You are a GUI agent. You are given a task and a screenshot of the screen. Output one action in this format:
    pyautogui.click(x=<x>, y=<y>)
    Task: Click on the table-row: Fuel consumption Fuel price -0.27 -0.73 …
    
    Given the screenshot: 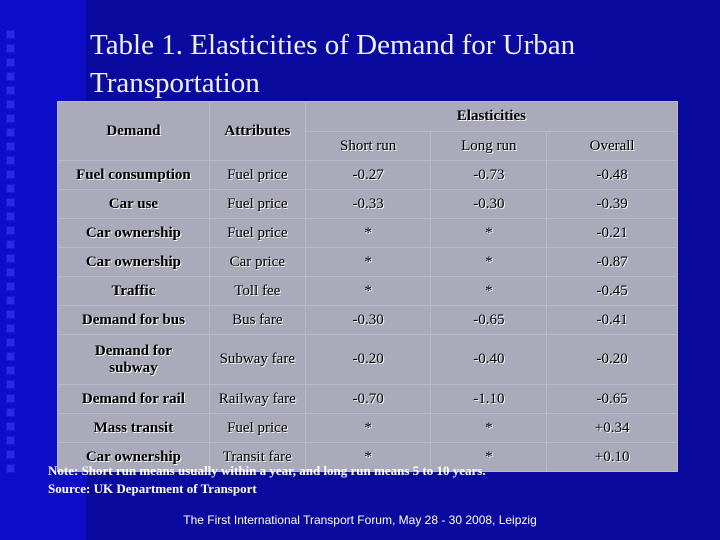 What is the action you would take?
    pyautogui.click(x=367, y=175)
    